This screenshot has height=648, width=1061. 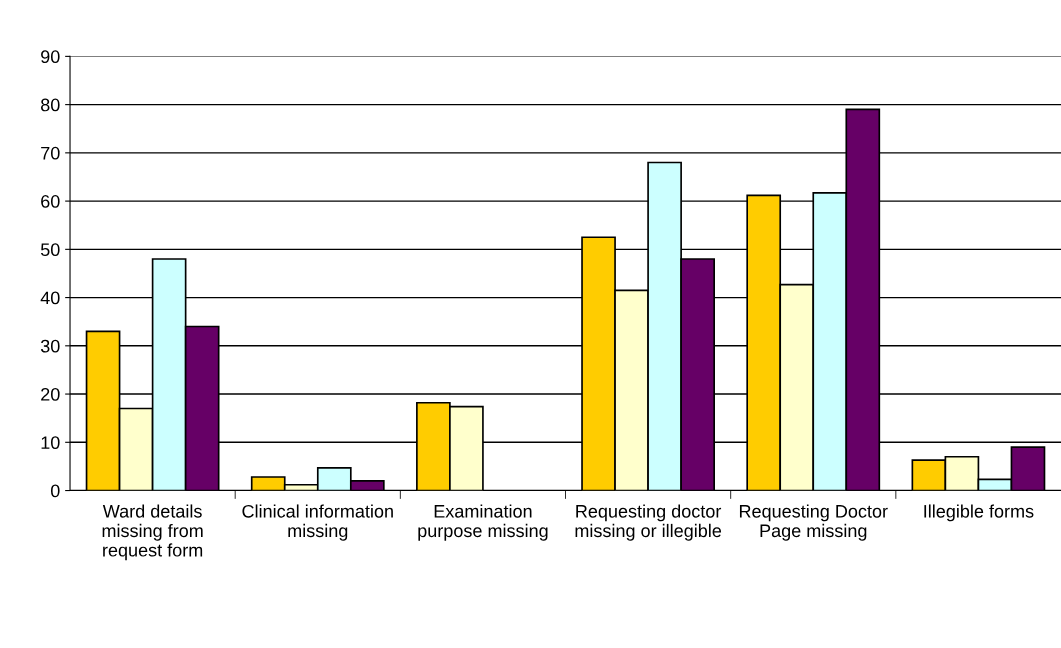 I want to click on x-tick-label: Requesting Doctor Page missing, so click(x=813, y=522).